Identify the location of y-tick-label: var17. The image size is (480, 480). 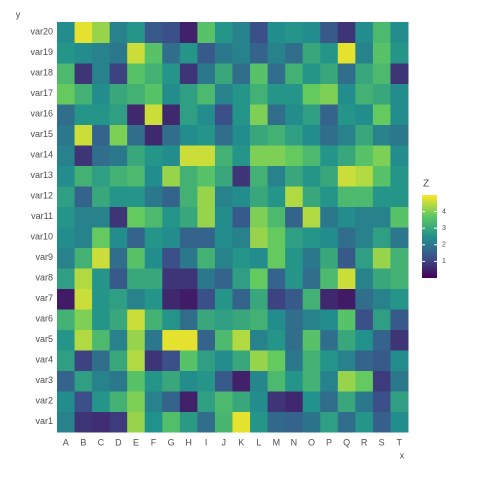
(41, 93).